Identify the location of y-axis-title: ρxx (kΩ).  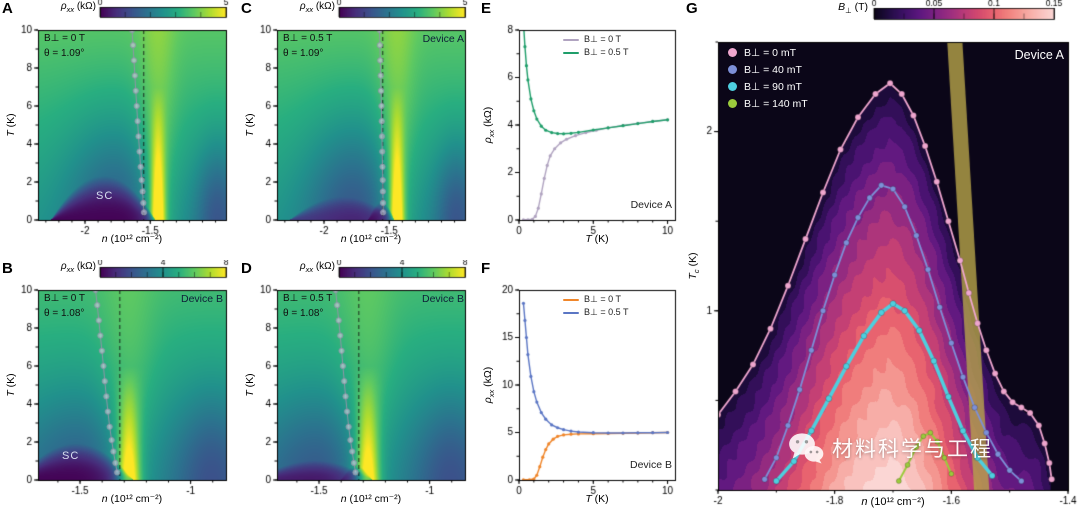
(489, 125).